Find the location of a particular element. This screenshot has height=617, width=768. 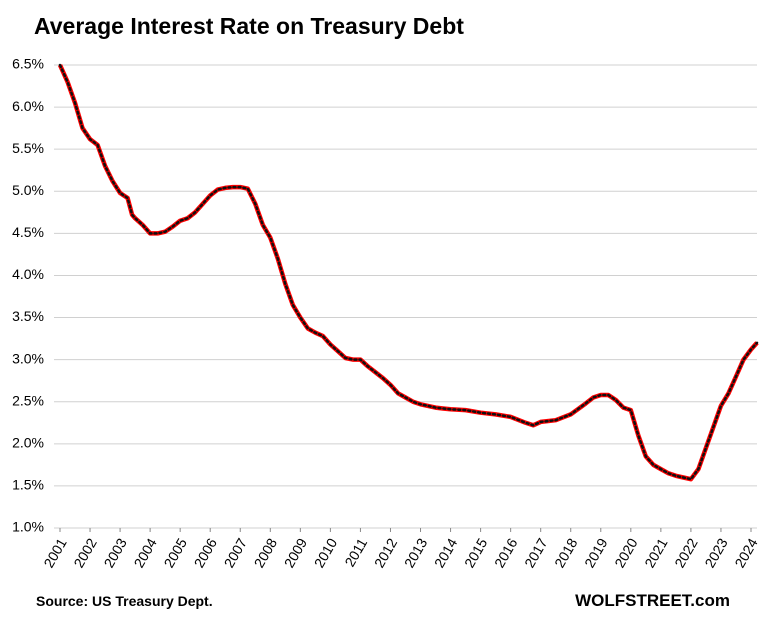

y-tick-label: 4.5% is located at coordinates (28, 232).